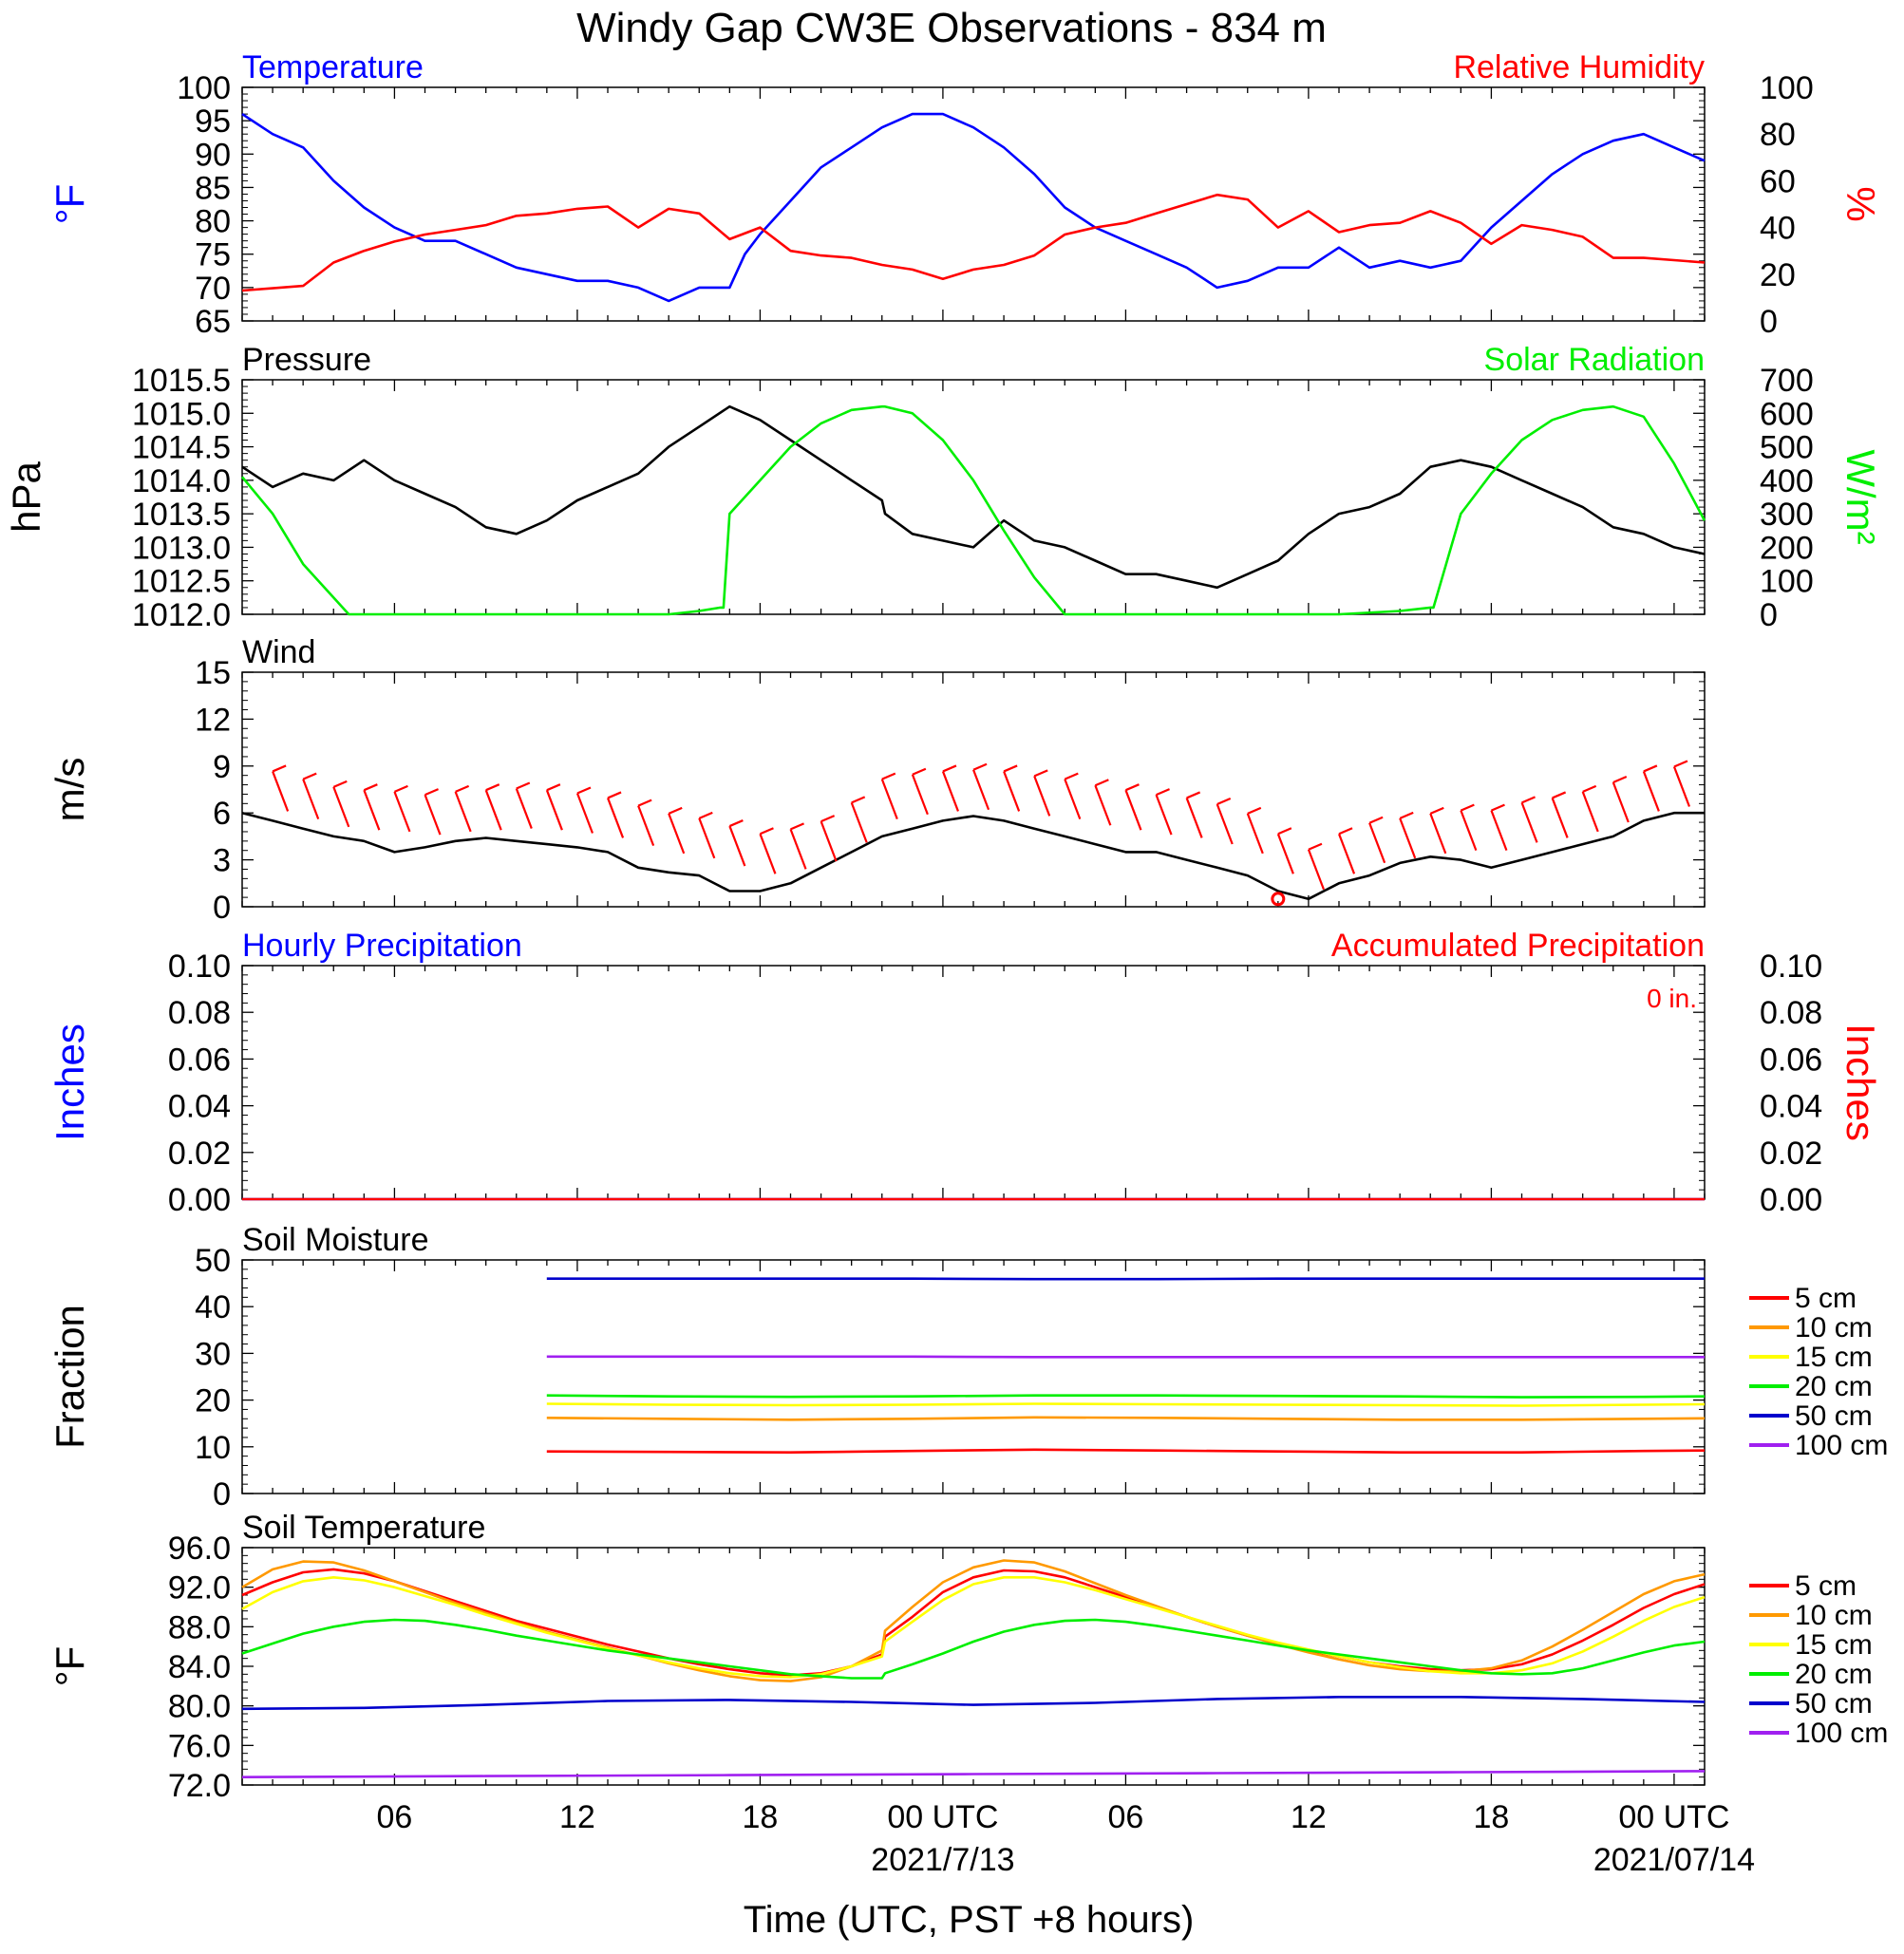 The width and height of the screenshot is (1904, 1954). I want to click on y-right-tick-label: 0.08, so click(1791, 1013).